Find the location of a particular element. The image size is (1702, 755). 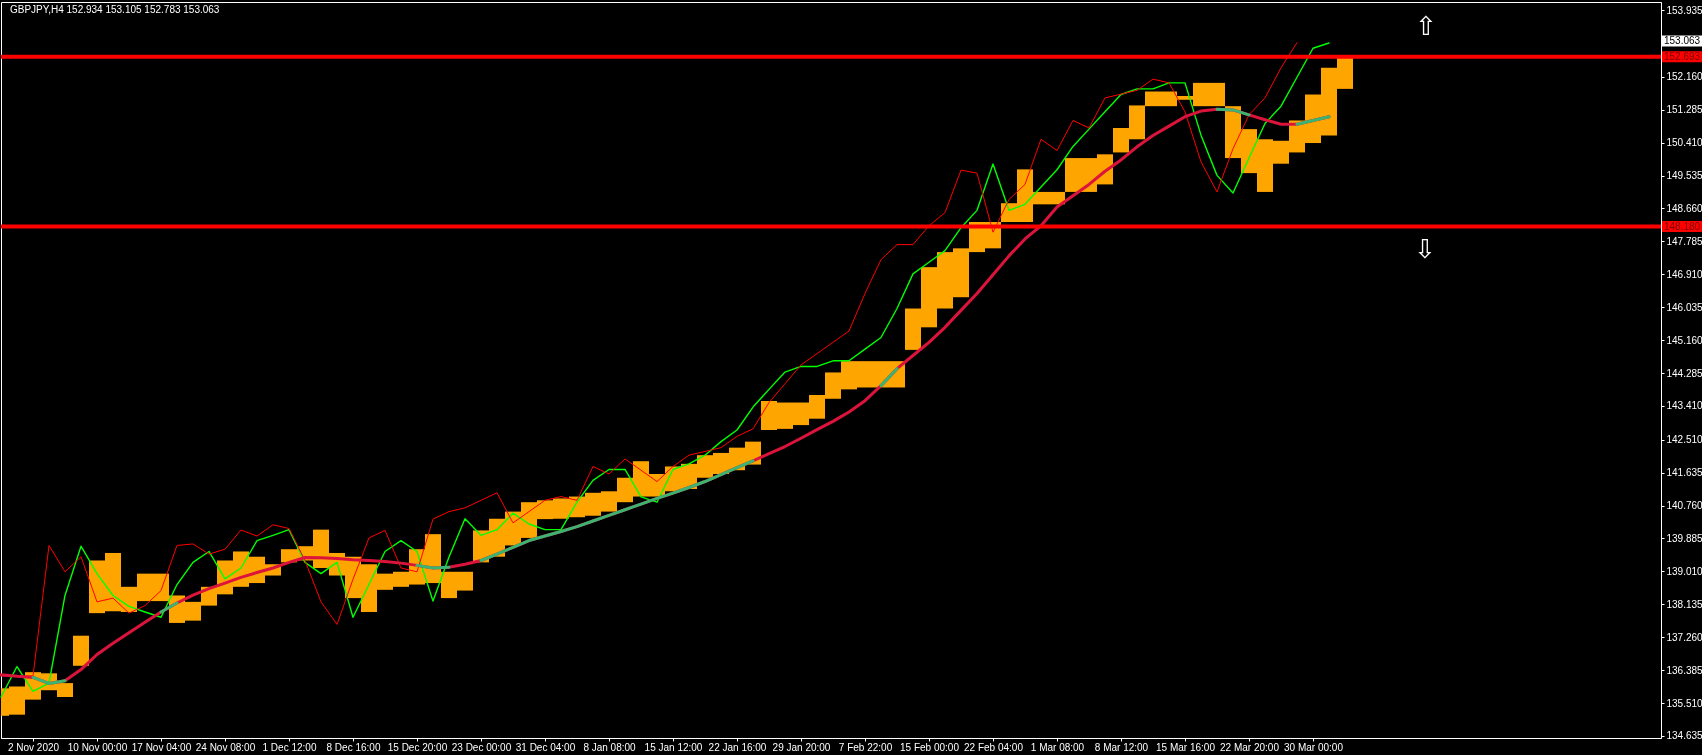

x-tick-label: 22 Mar 20:00 is located at coordinates (1250, 747).